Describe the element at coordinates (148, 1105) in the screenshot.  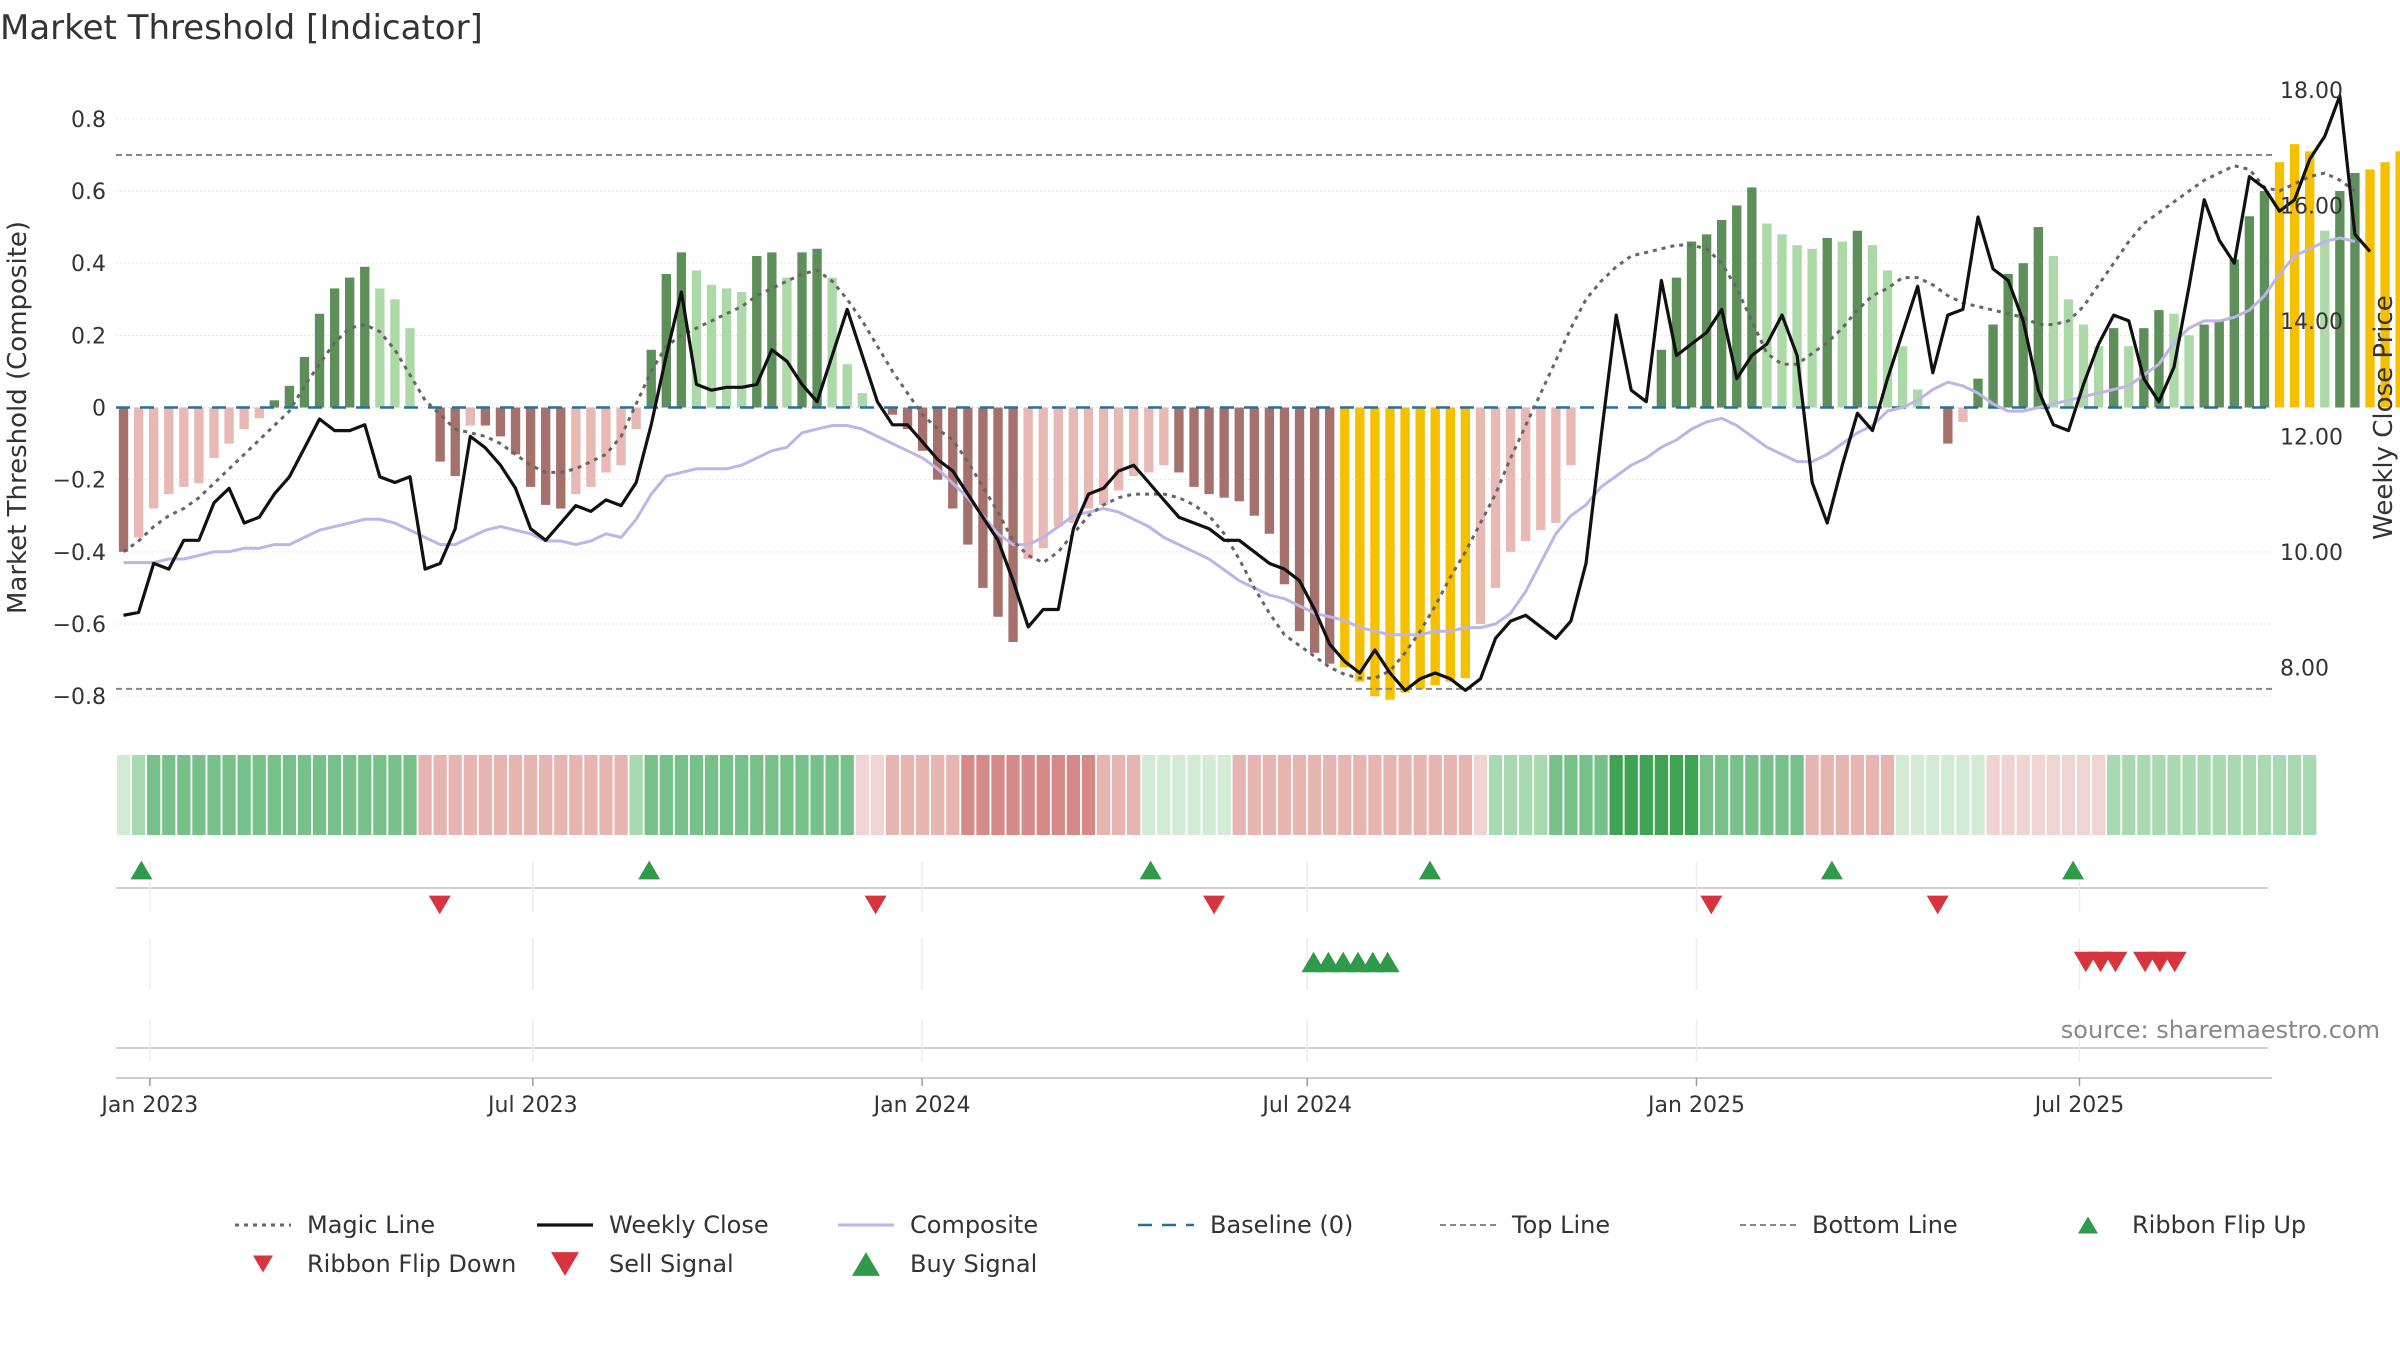
I see `x-tick-label: Jan 2023` at that location.